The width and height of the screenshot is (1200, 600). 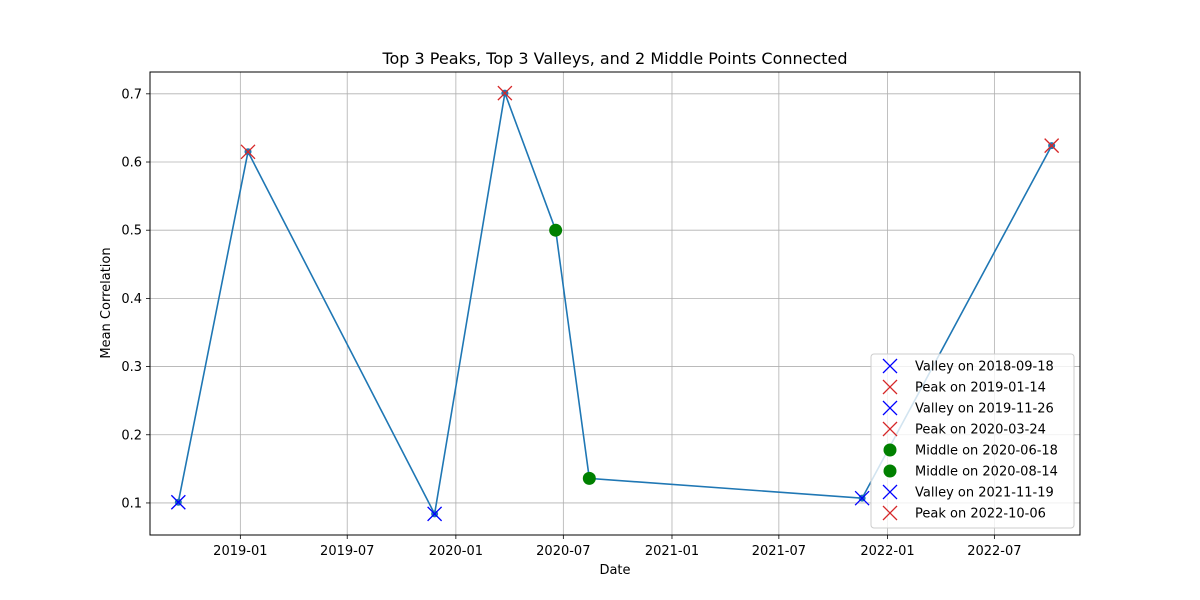 I want to click on x-tick-label: 2020-01, so click(x=456, y=551).